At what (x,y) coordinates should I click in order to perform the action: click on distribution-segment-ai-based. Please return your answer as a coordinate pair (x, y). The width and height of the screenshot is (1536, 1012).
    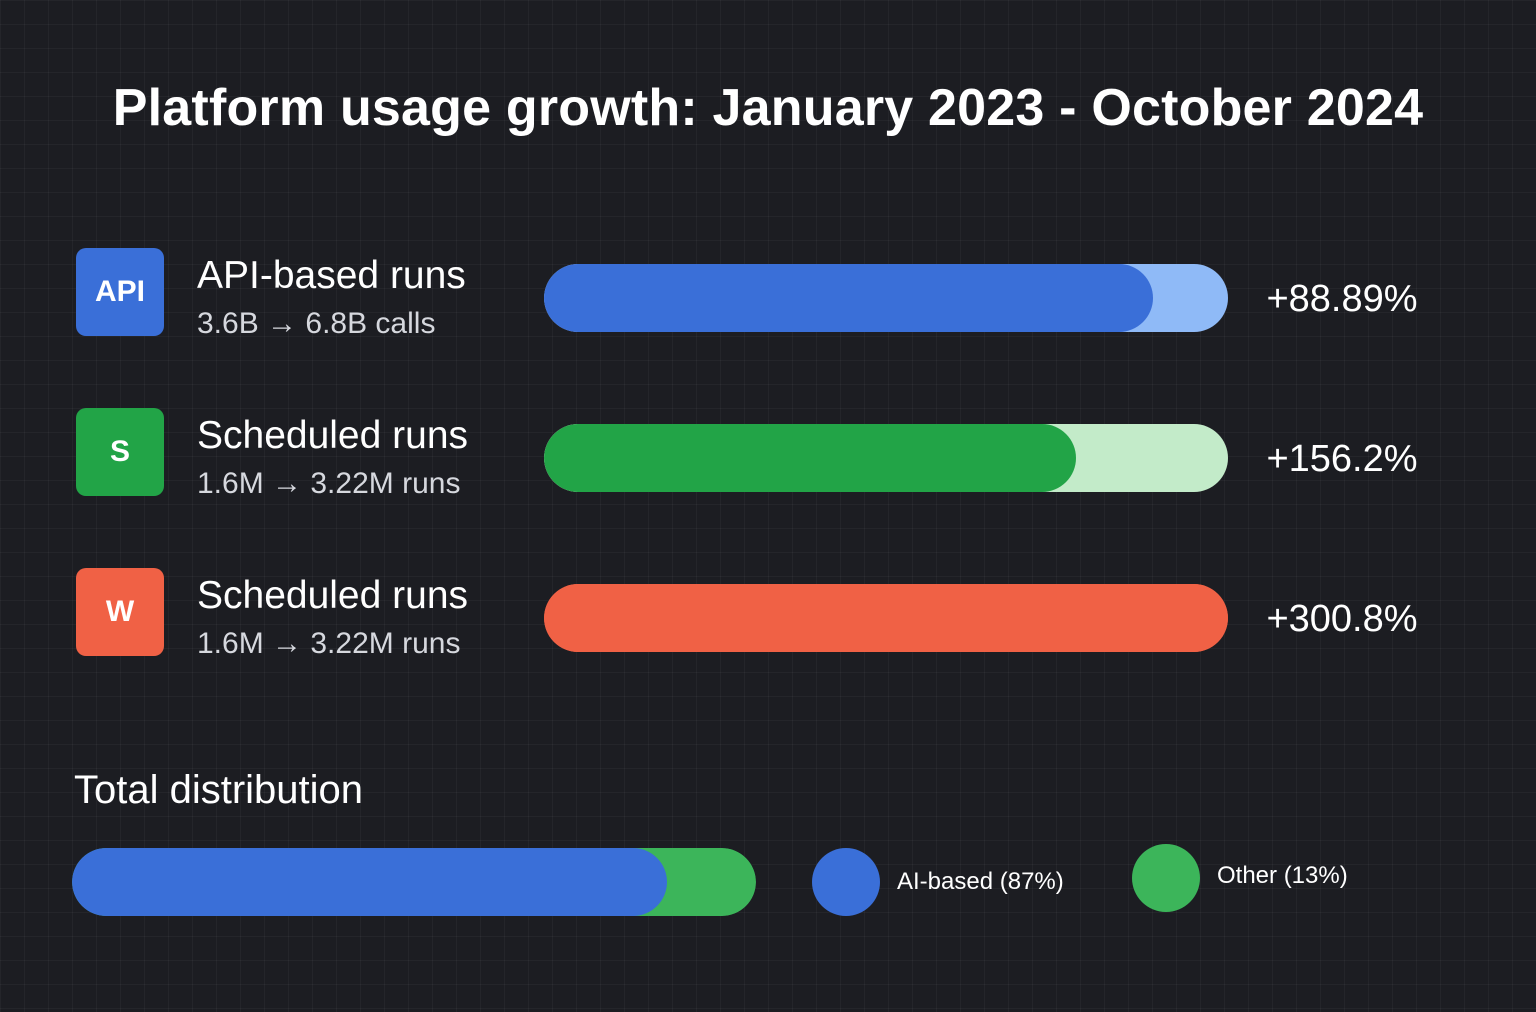
    Looking at the image, I should click on (369, 882).